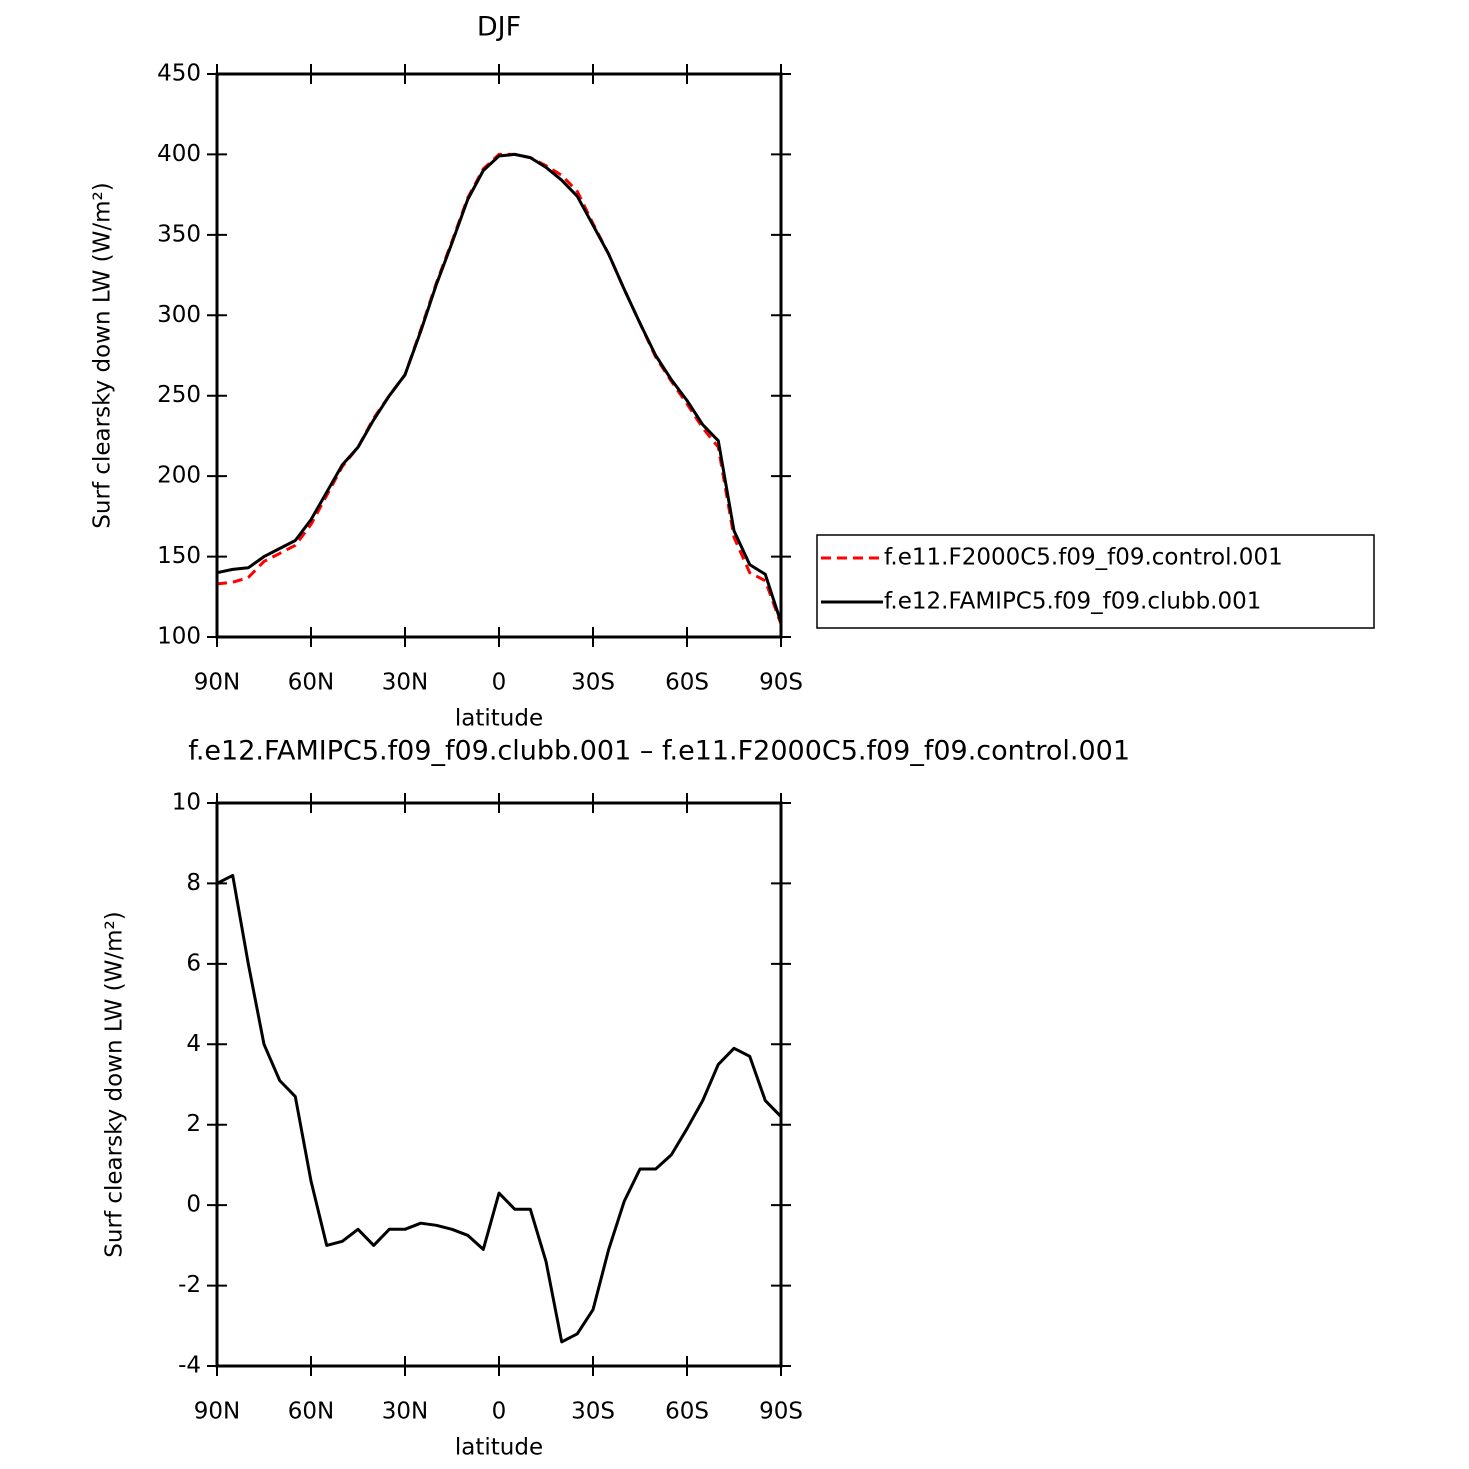 This screenshot has height=1469, width=1469. I want to click on y-tick-label: 300, so click(179, 315).